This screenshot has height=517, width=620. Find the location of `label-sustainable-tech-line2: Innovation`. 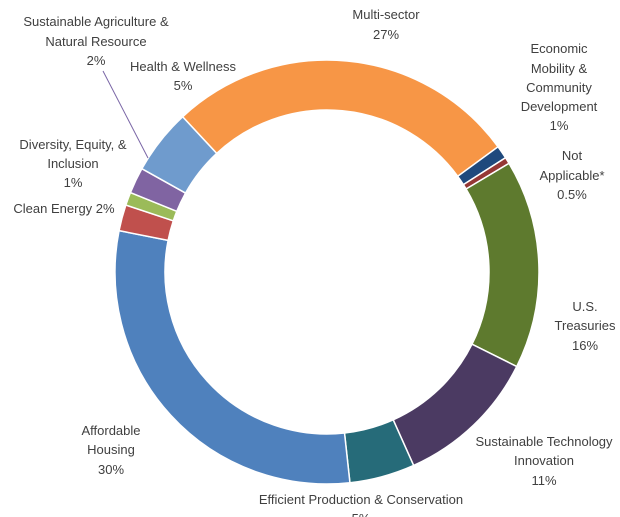

label-sustainable-tech-line2: Innovation is located at coordinates (544, 460).